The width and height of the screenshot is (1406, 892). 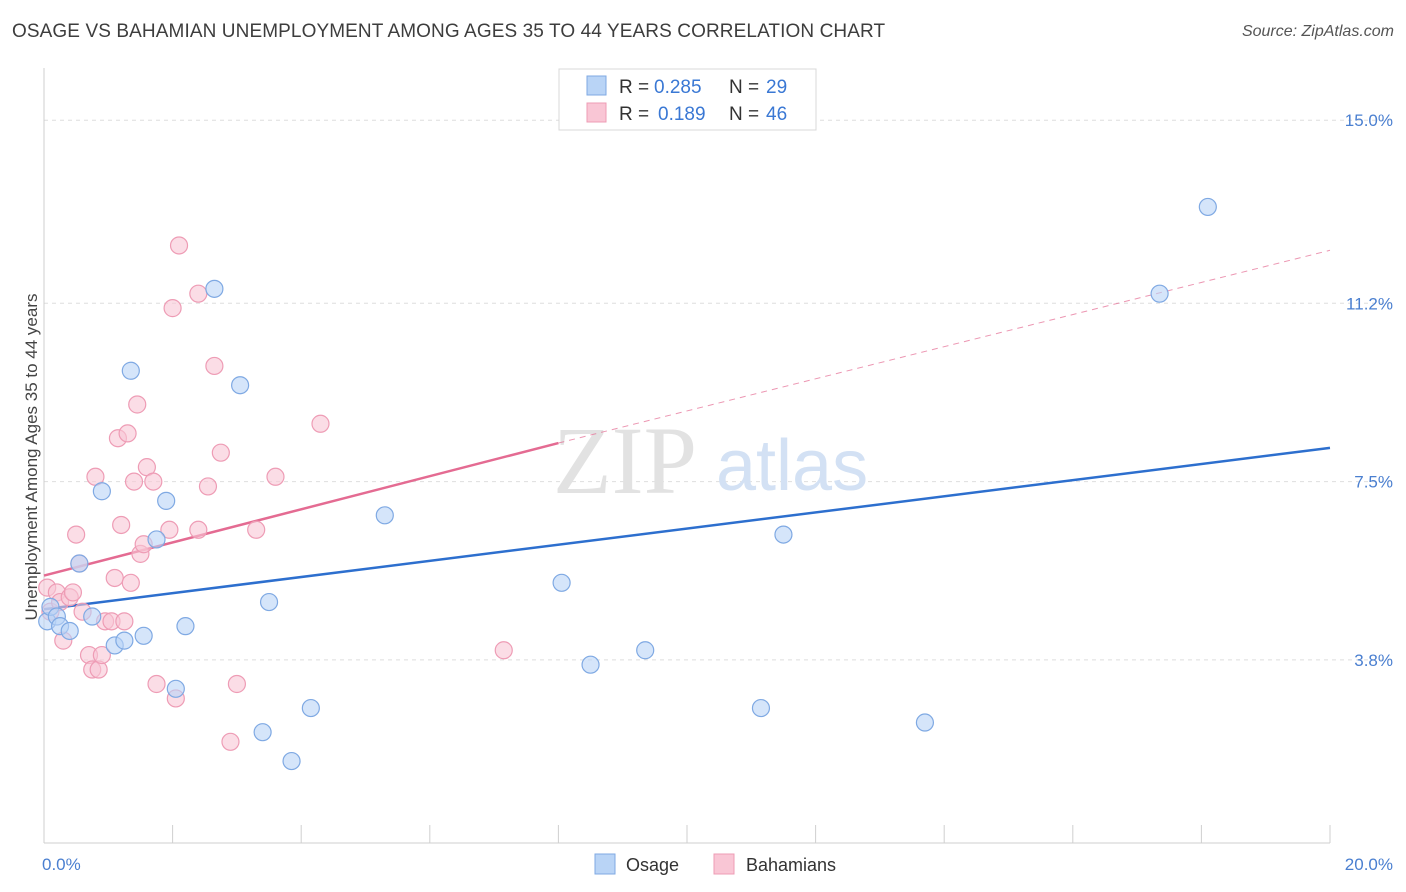 What do you see at coordinates (1369, 864) in the screenshot?
I see `x-tick-label: 20.0%` at bounding box center [1369, 864].